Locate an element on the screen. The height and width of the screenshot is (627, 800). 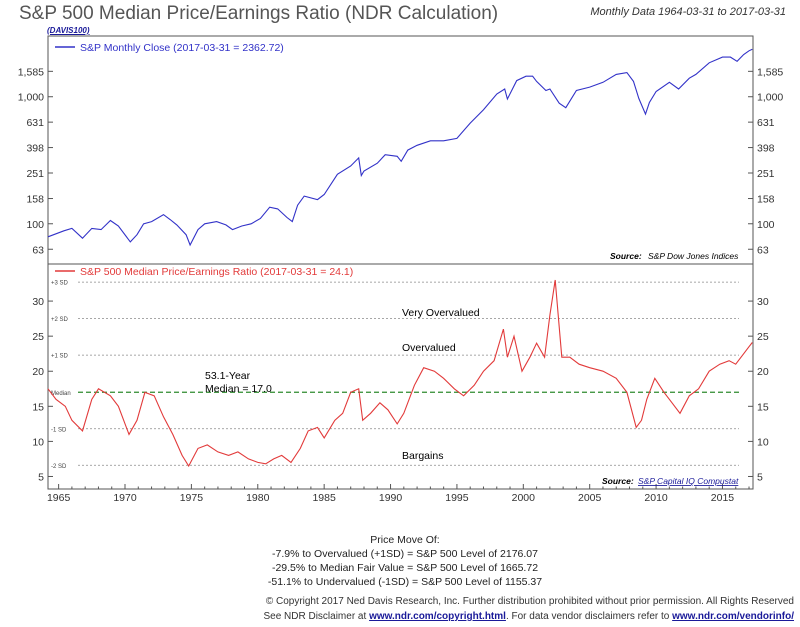
price-ytick-label-right: 1,585 is located at coordinates (770, 72).